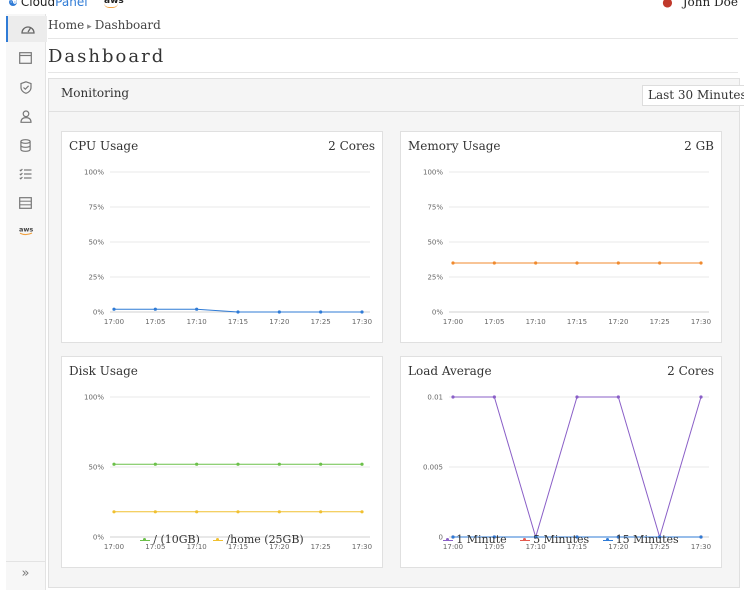 This screenshot has height=590, width=756. I want to click on user-menu: ● John Doe, so click(700, 4).